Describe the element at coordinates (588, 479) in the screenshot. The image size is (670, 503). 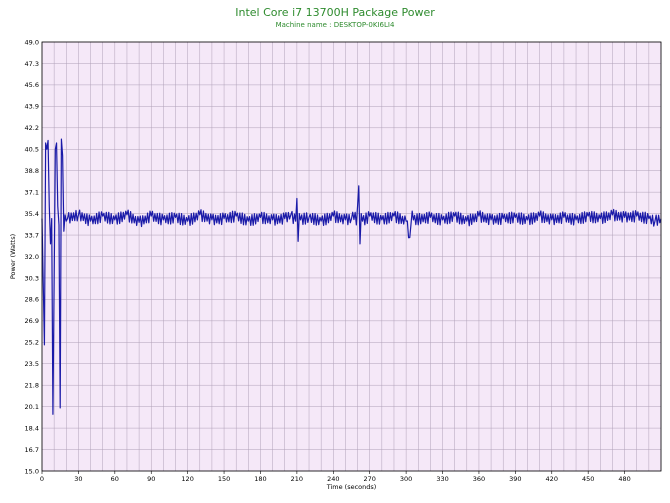
I see `x-tick-label: 450` at that location.